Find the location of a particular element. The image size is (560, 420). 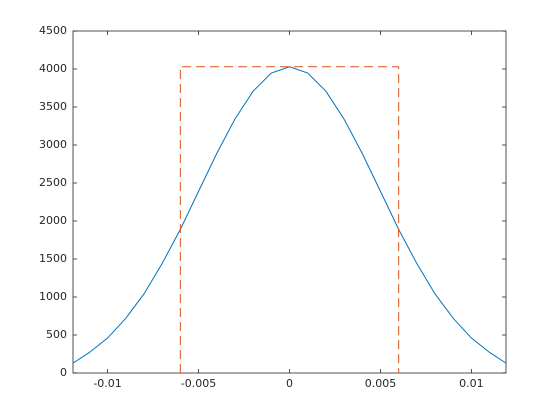

y-tick-label: 4000 is located at coordinates (53, 68).